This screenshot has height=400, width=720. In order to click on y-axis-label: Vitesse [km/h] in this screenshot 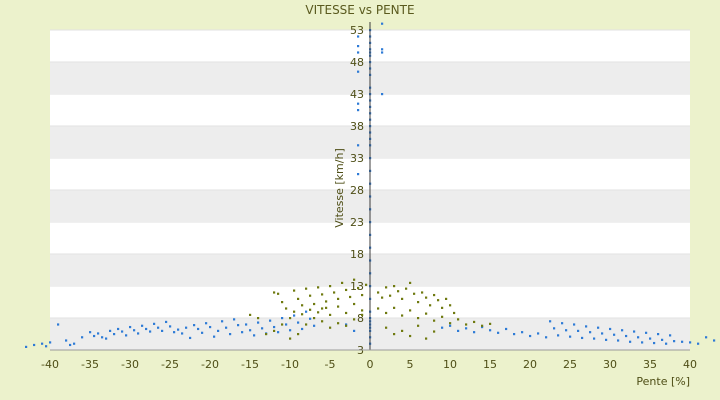, I will do `click(339, 188)`.